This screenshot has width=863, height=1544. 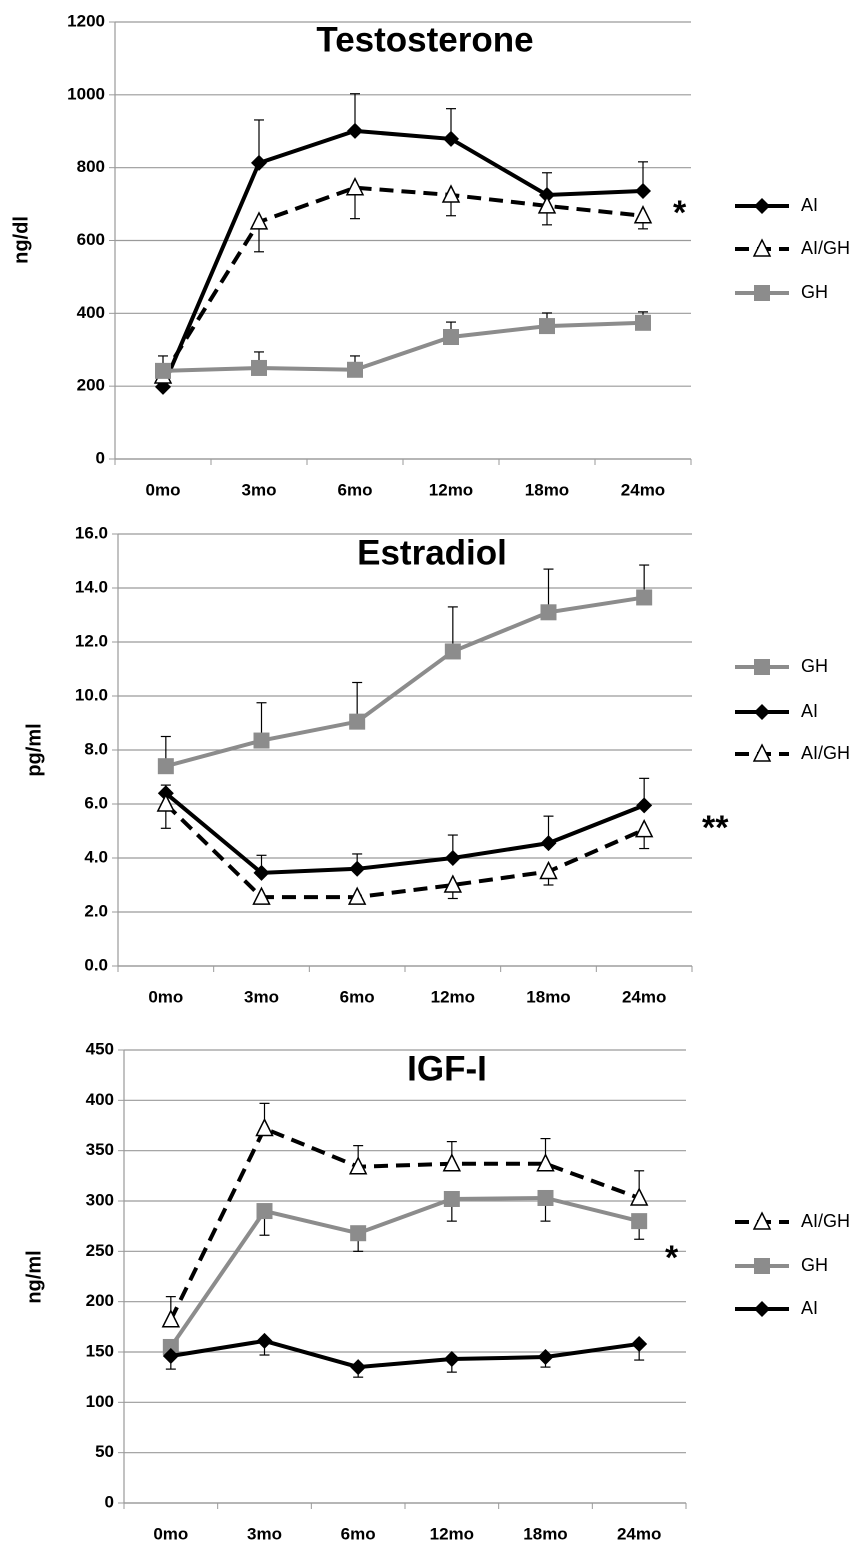 What do you see at coordinates (96, 748) in the screenshot?
I see `y-tick-label: 8.0` at bounding box center [96, 748].